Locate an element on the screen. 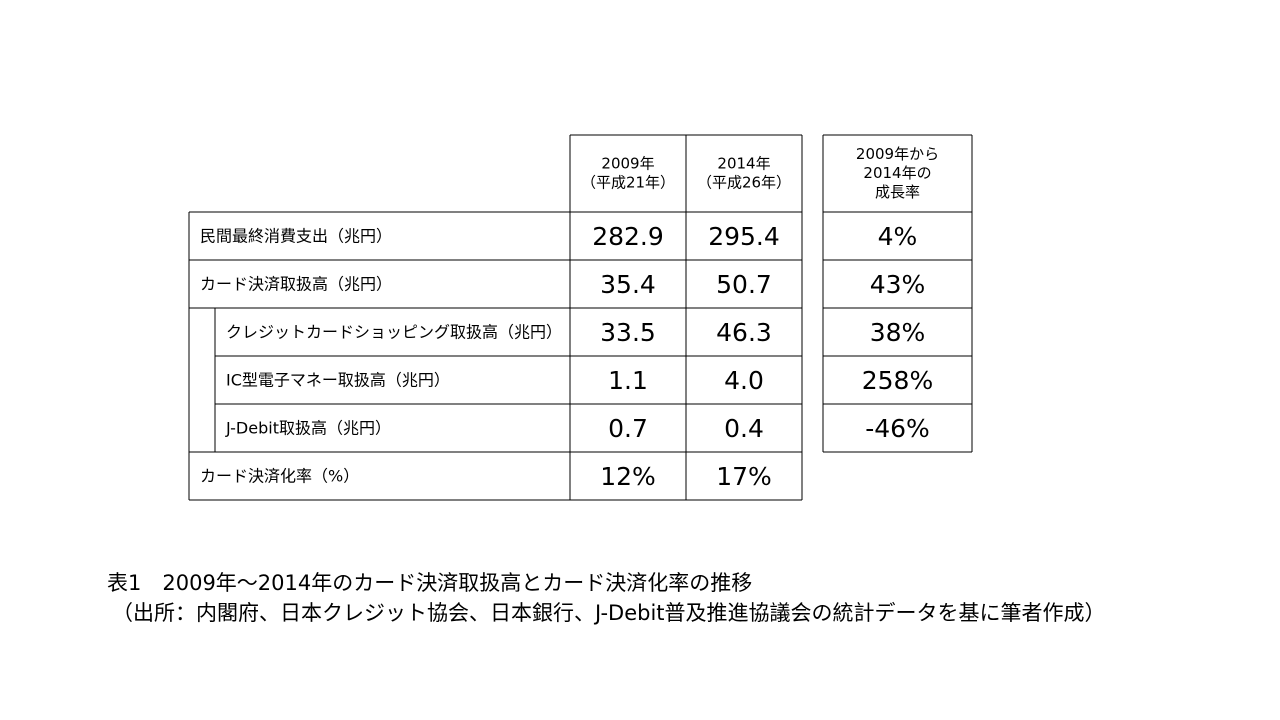 The height and width of the screenshot is (720, 1280). column-header: 2009年 is located at coordinates (627, 164).